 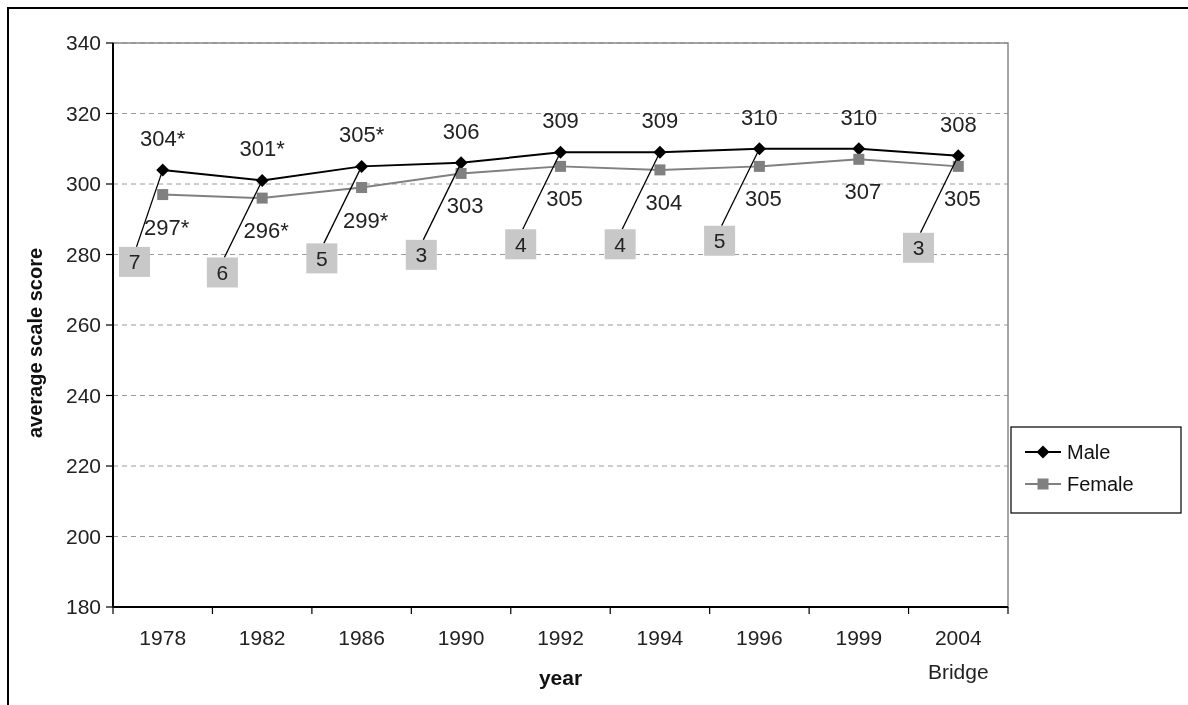 I want to click on annotation: 7, so click(x=134, y=262).